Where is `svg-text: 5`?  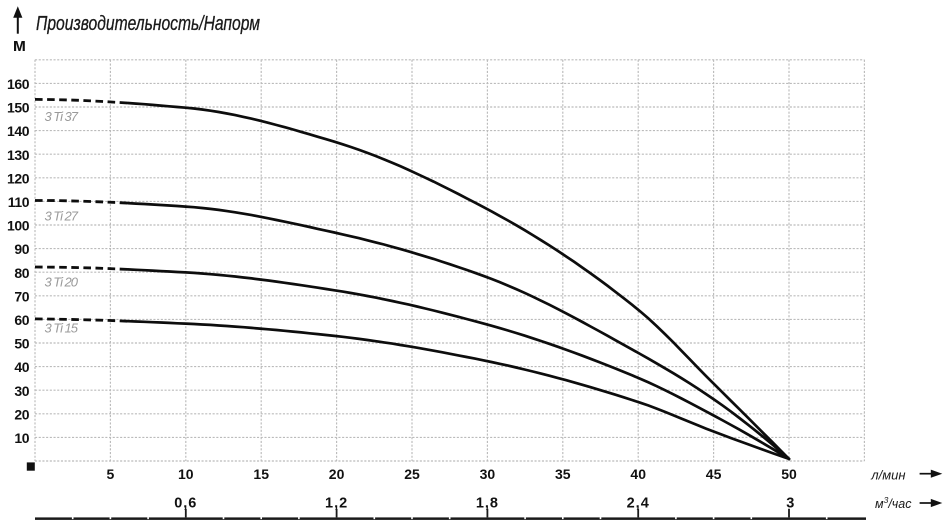
svg-text: 5 is located at coordinates (111, 474).